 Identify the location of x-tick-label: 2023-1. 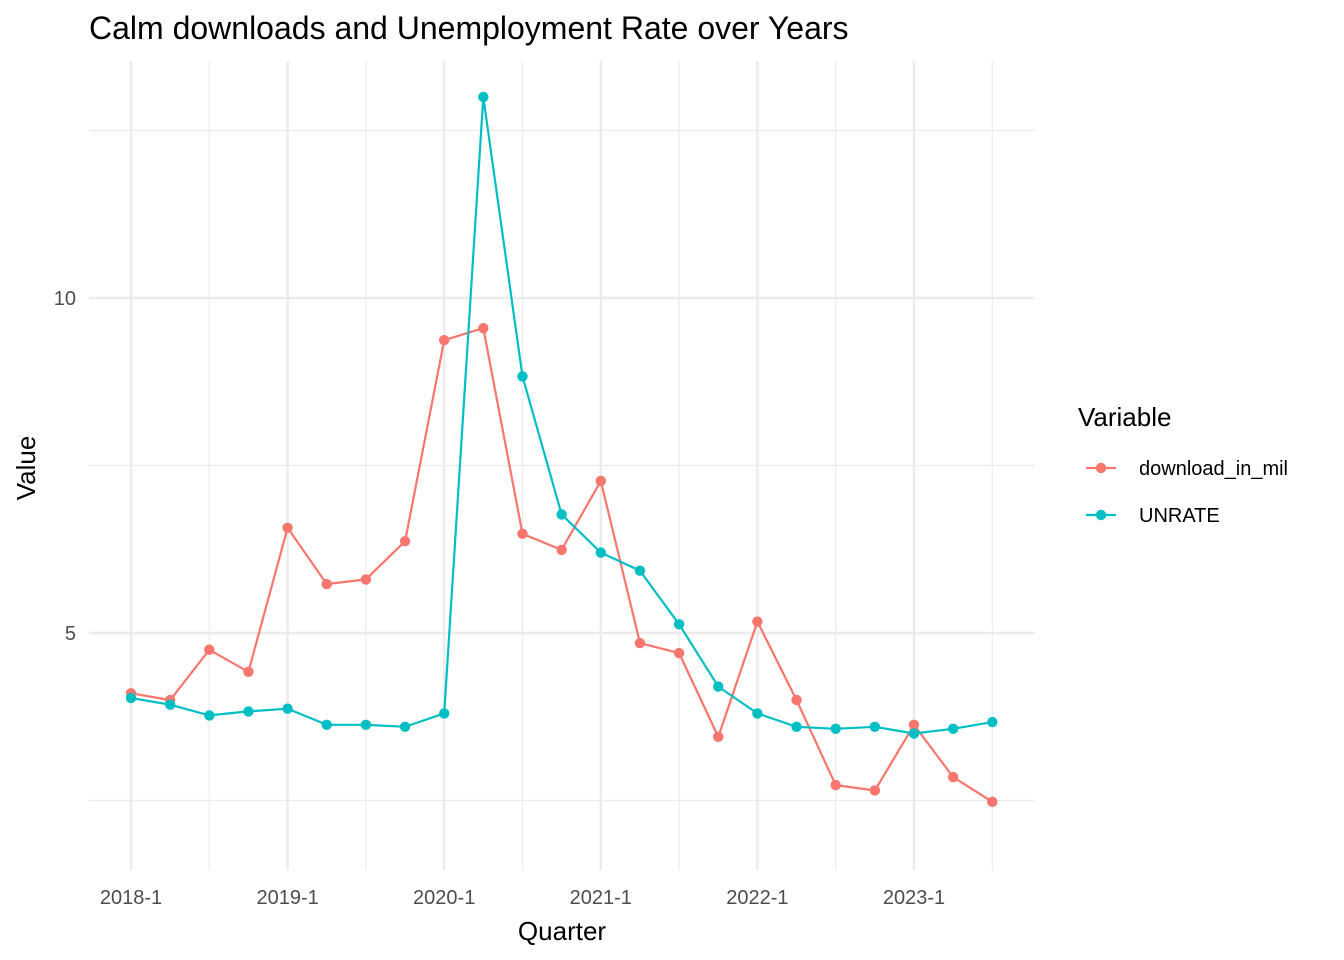
(914, 898).